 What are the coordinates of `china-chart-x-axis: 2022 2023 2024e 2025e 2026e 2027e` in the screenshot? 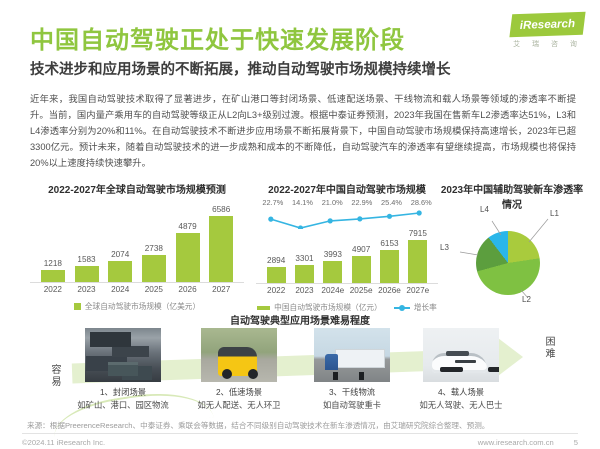 It's located at (347, 290).